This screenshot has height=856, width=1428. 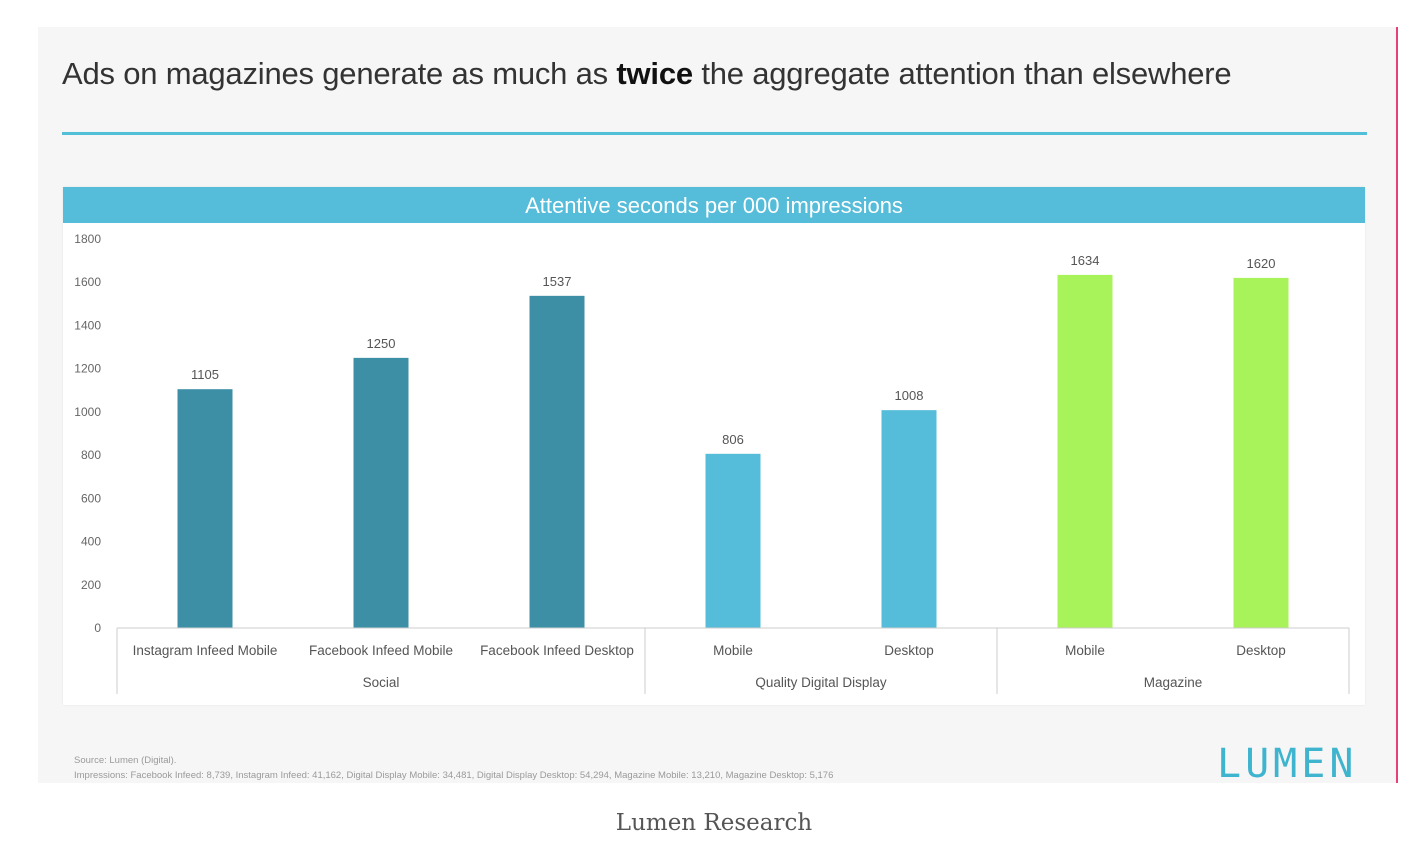 What do you see at coordinates (381, 650) in the screenshot?
I see `x-category-label: Facebook Infeed Mobile` at bounding box center [381, 650].